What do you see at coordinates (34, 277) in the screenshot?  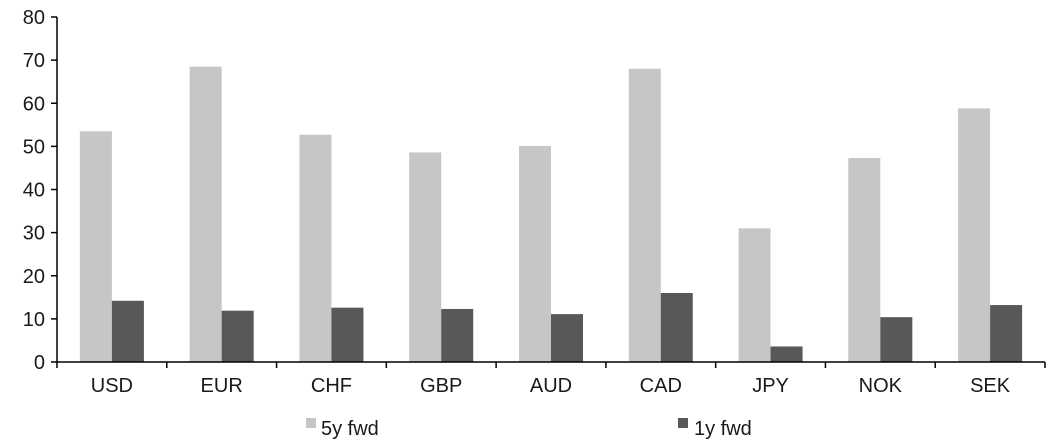 I see `y-tick-label-20: 20` at bounding box center [34, 277].